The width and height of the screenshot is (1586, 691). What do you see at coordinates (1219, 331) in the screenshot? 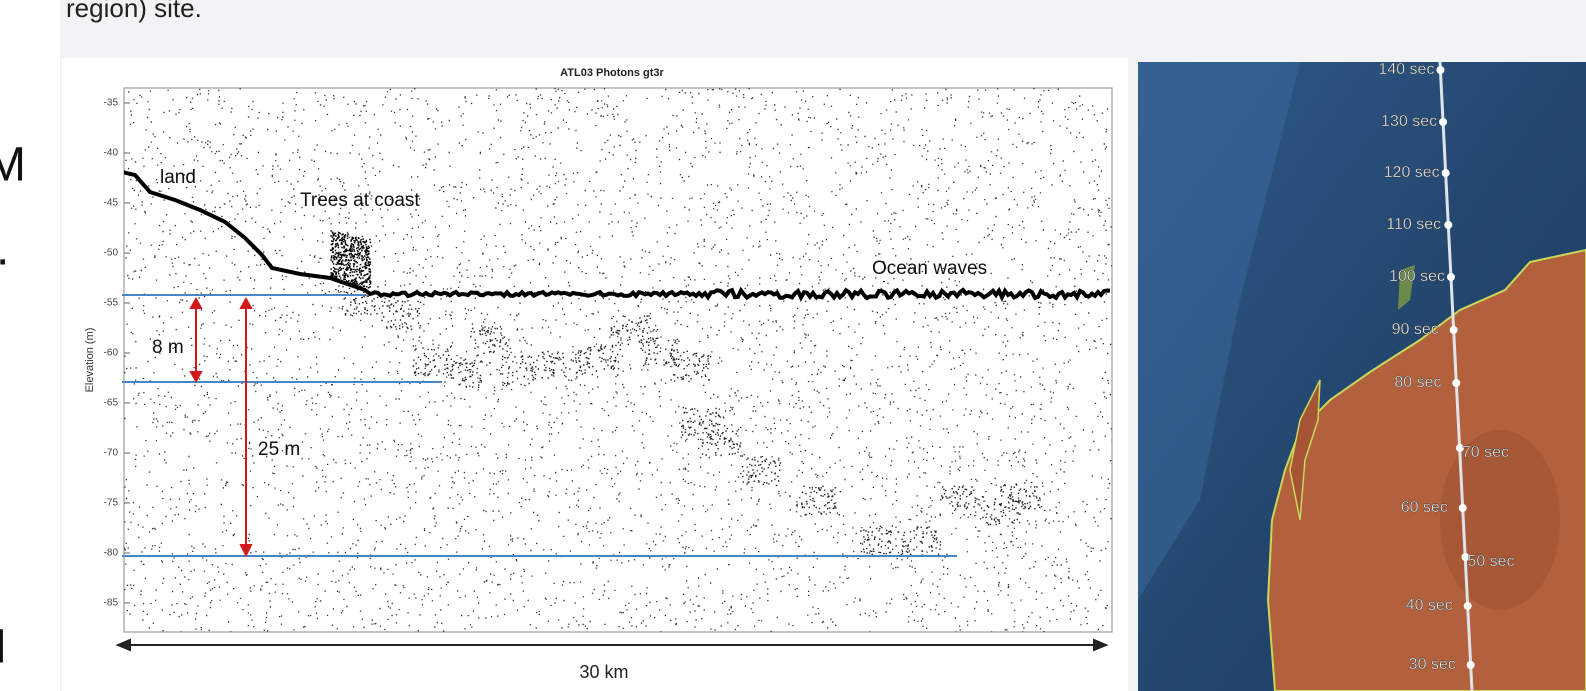
I see `shelf` at bounding box center [1219, 331].